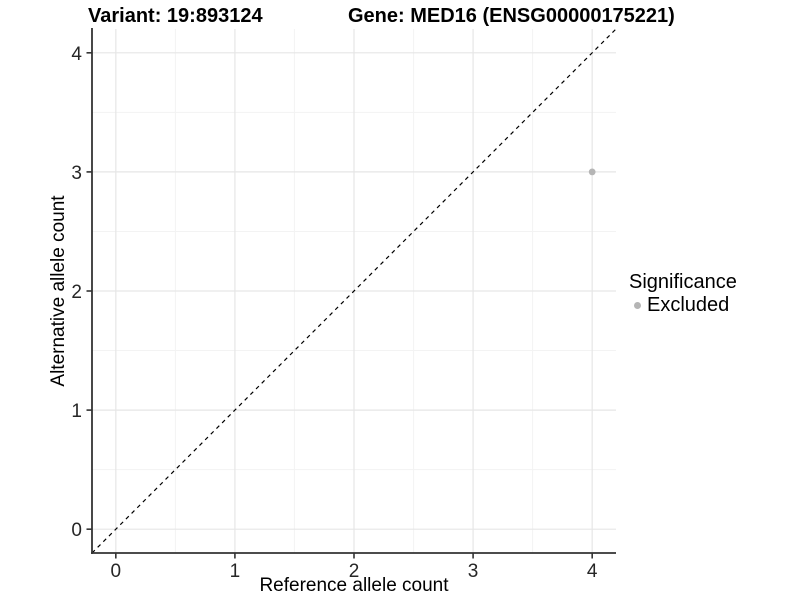 This screenshot has height=600, width=800. I want to click on legend-title: Significance, so click(683, 282).